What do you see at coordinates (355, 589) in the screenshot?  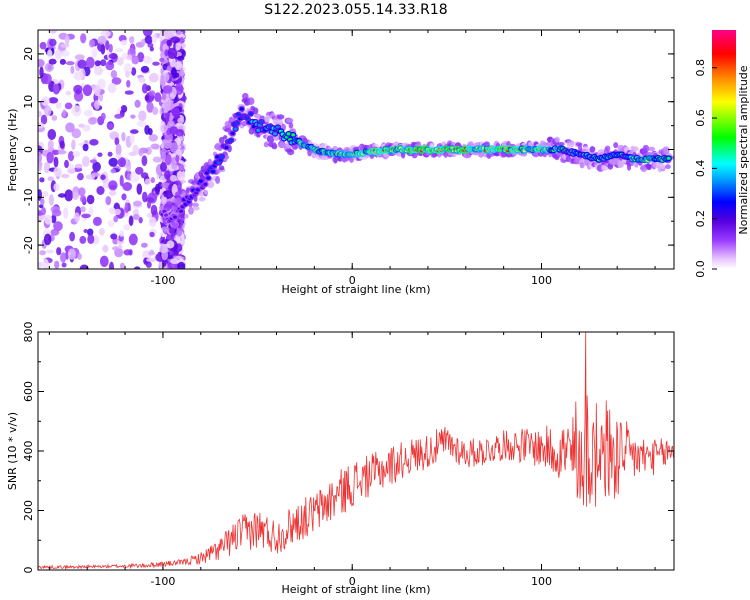 I see `snr-xlabel: Height of straight line (km)` at bounding box center [355, 589].